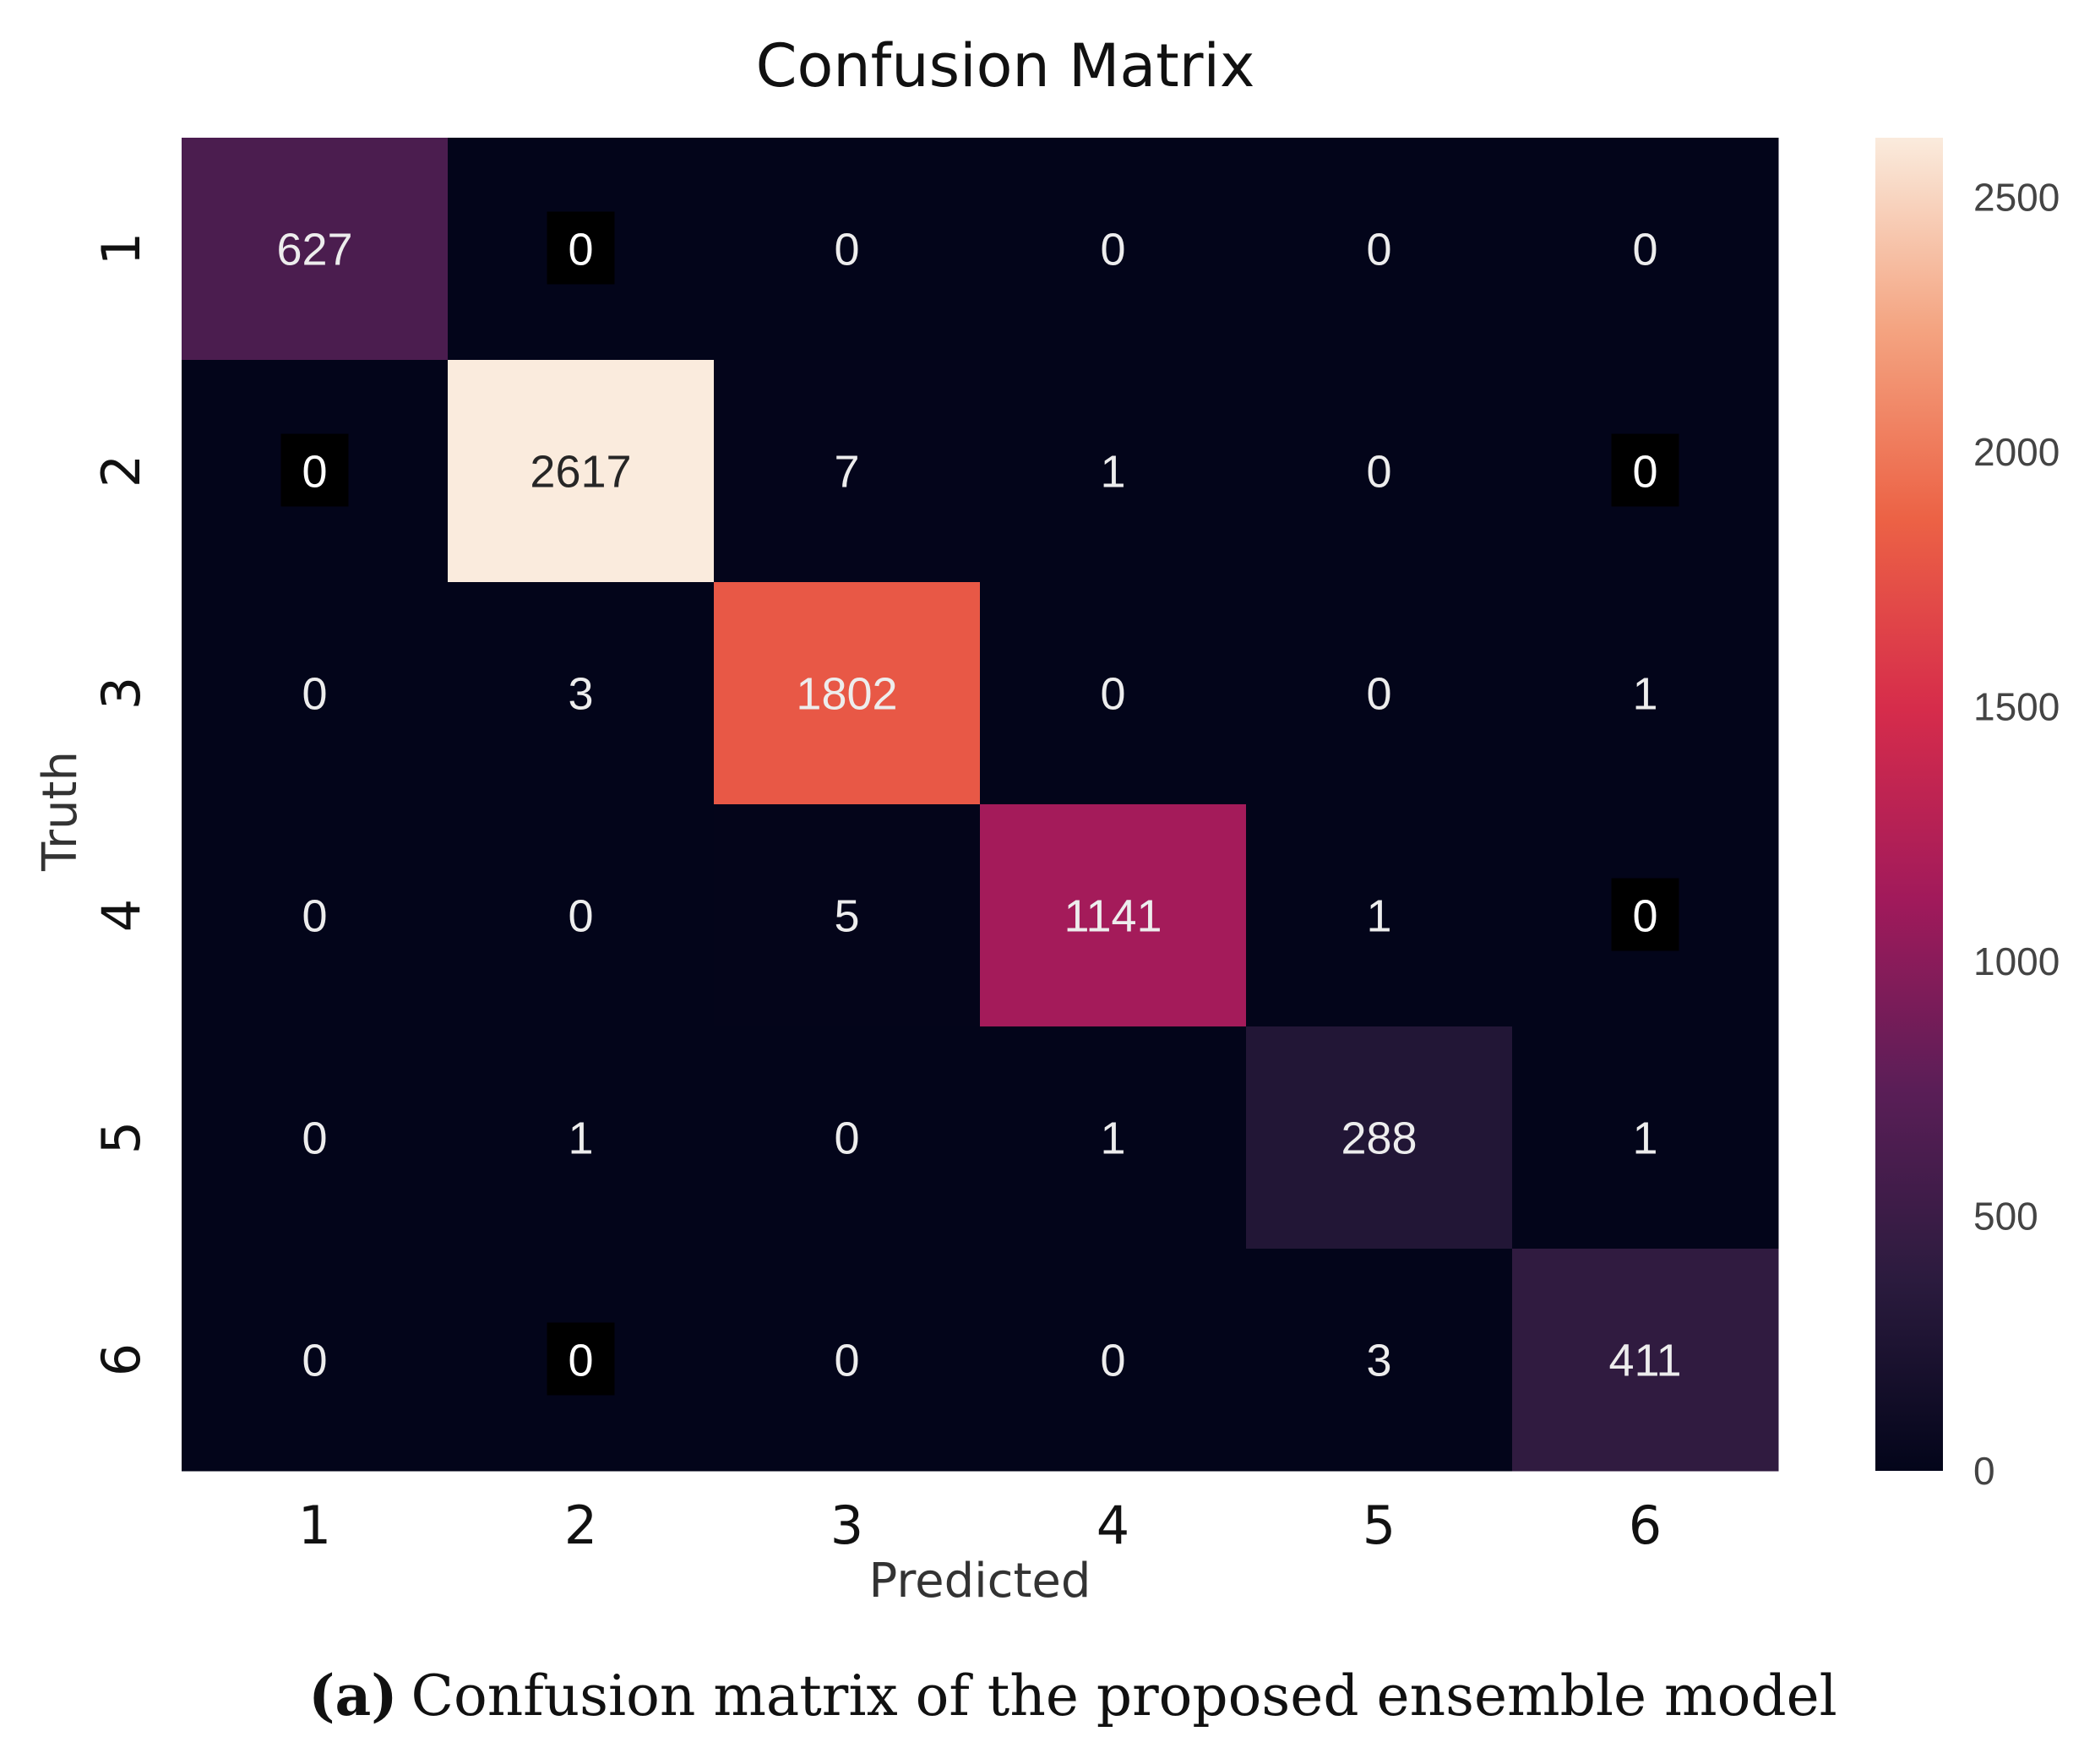  I want to click on y-tick-label: 1, so click(121, 248).